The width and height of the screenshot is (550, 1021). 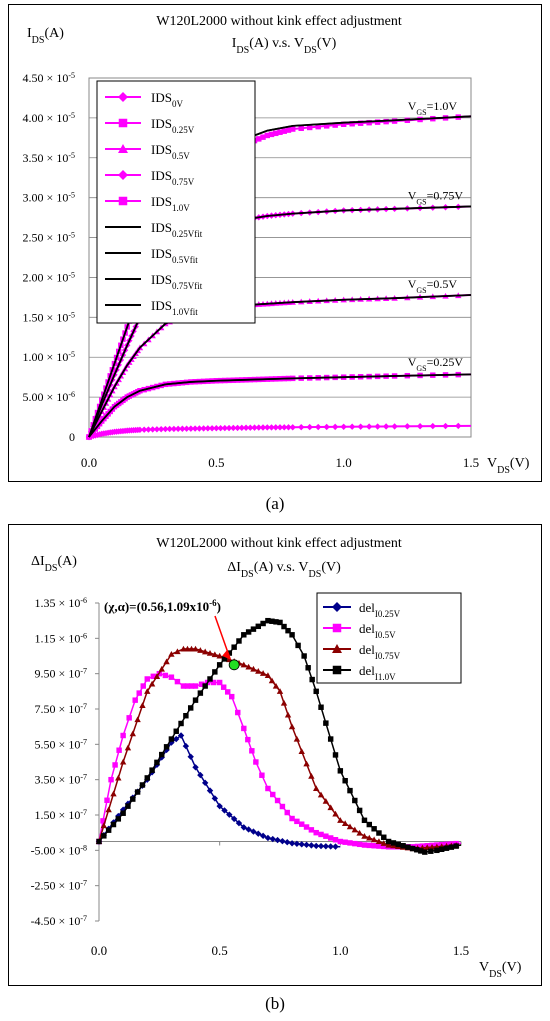 I want to click on chart-a-x-tick-label: 0.0, so click(x=89, y=462).